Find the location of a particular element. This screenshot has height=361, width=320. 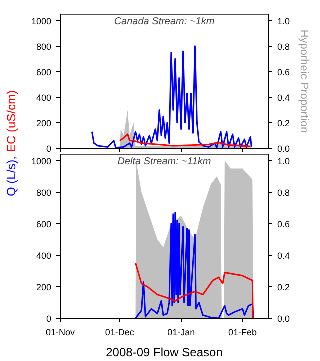

y-axis-title: Q (L/s), EC (uS/cm) is located at coordinates (11, 143).